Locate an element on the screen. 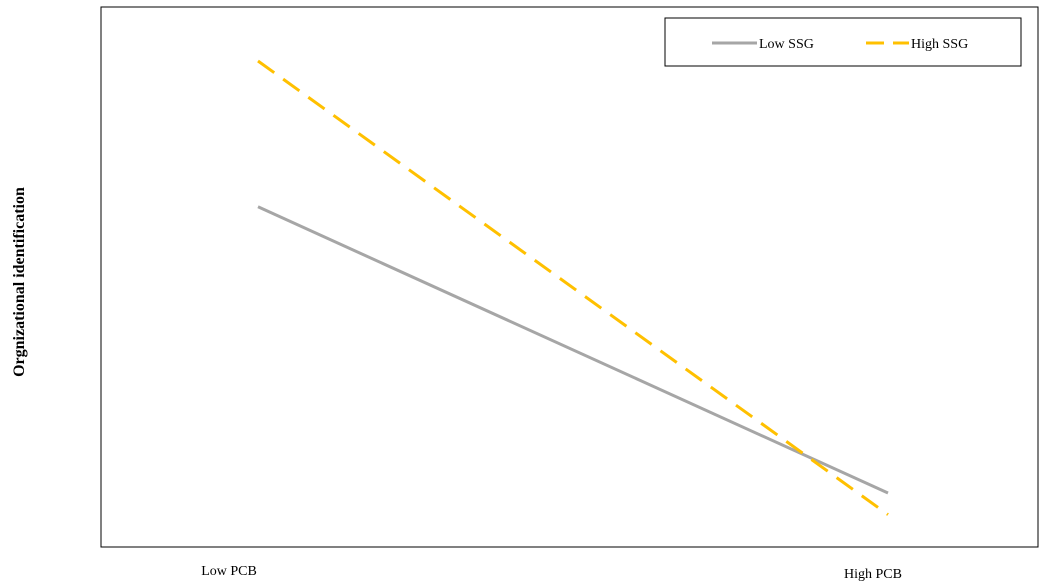 Image resolution: width=1040 pixels, height=588 pixels. legend-label-low-ssg: Low SSG is located at coordinates (786, 44).